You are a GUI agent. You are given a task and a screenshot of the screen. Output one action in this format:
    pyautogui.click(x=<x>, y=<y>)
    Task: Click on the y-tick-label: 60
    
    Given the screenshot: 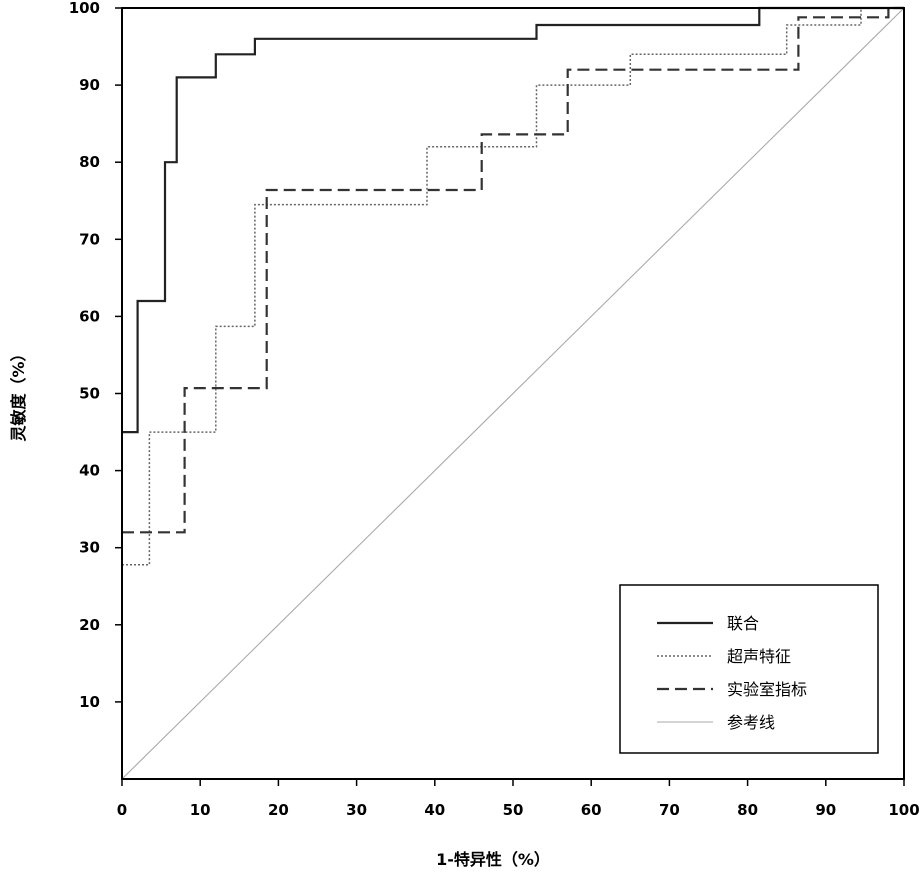 What is the action you would take?
    pyautogui.click(x=89, y=316)
    